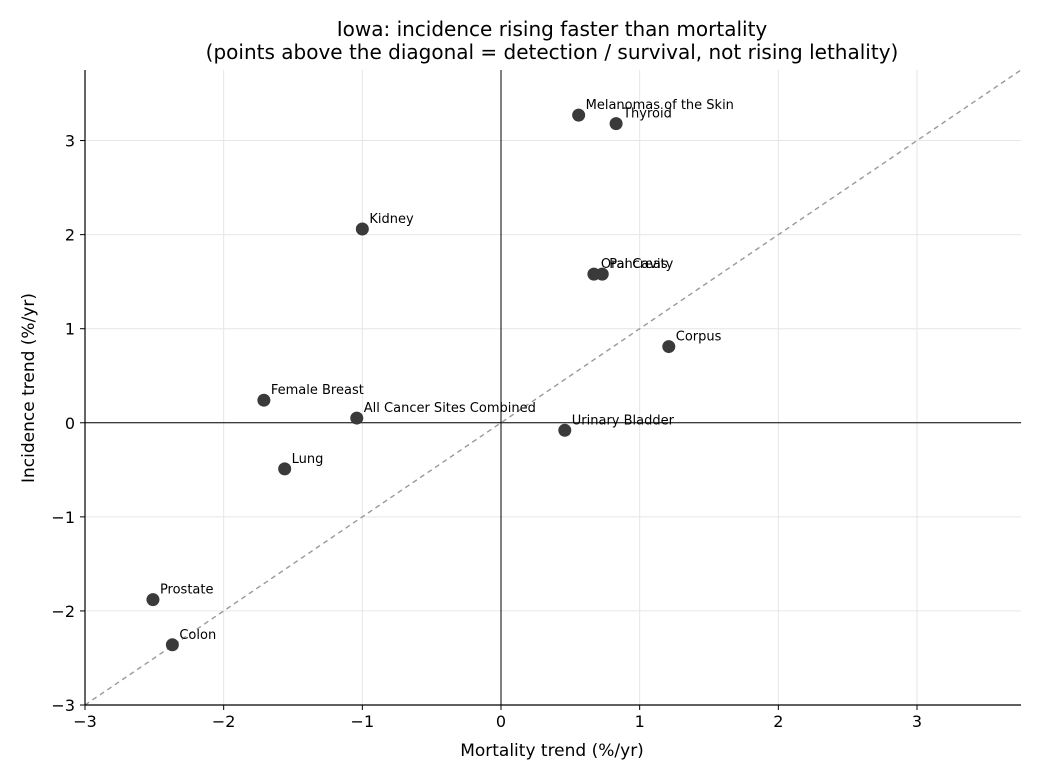  Describe the element at coordinates (363, 721) in the screenshot. I see `x-tick-label: −1` at that location.